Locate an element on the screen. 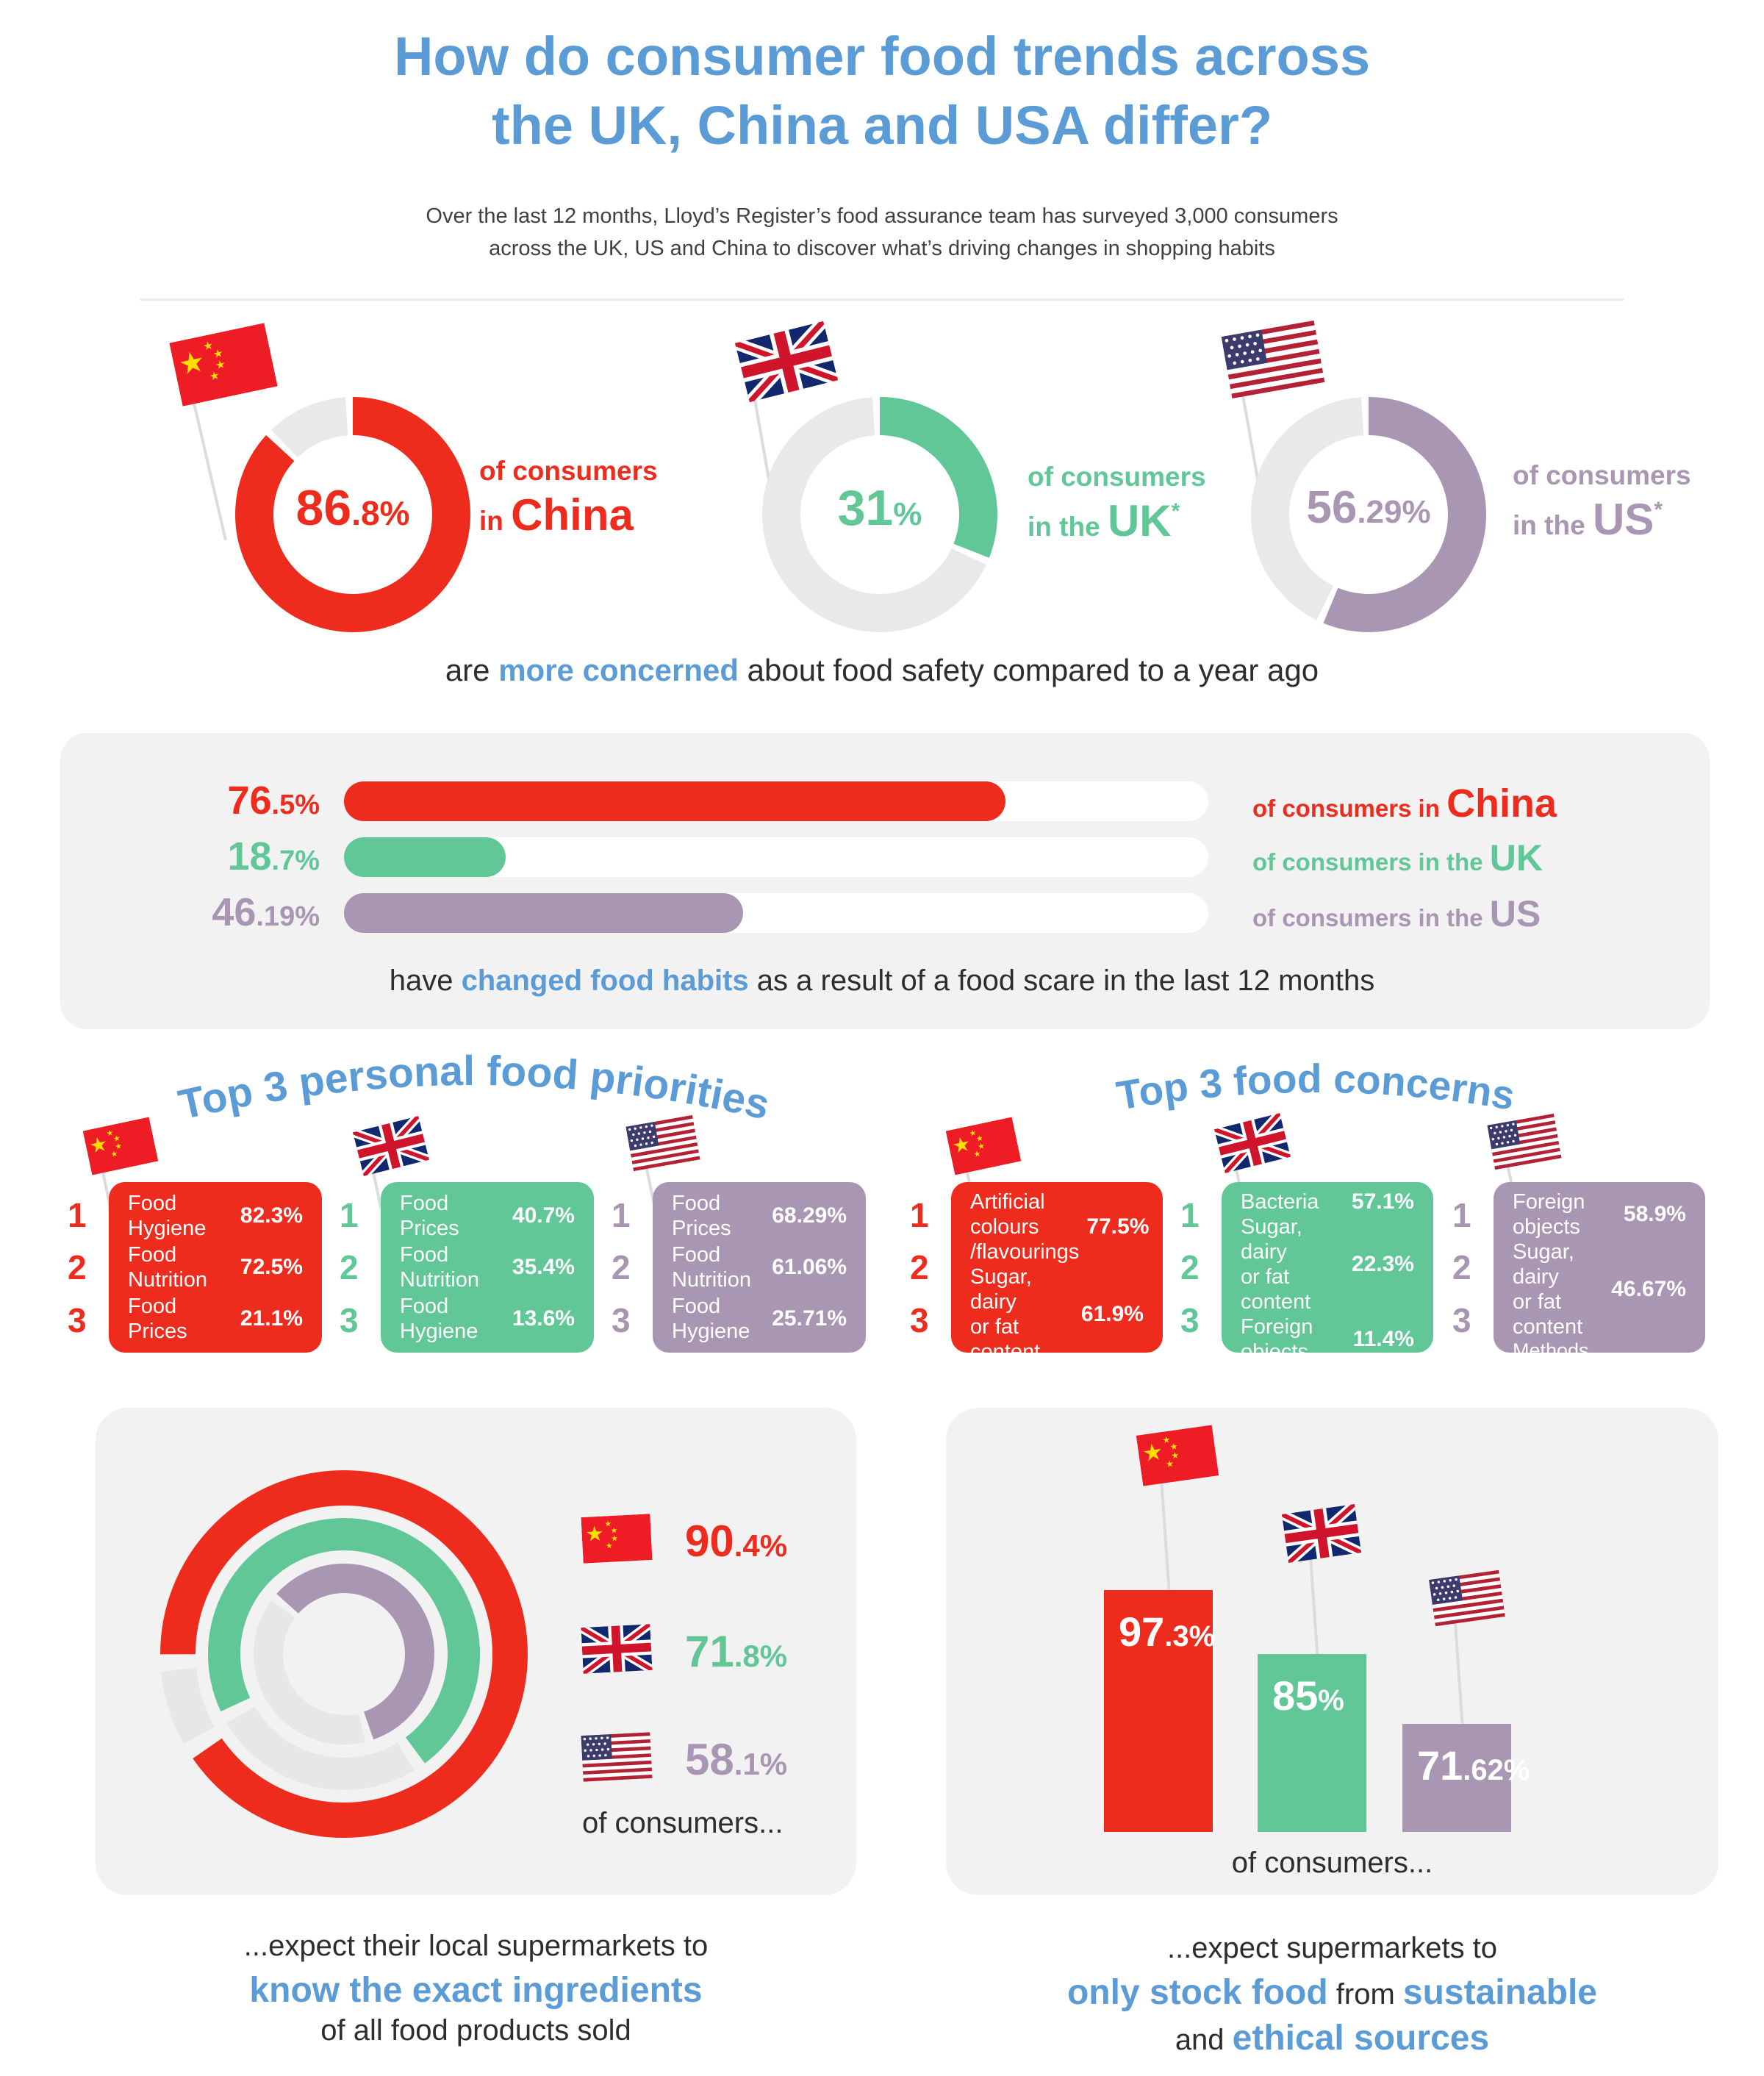 The height and width of the screenshot is (2076, 1764). bar-us-flag-icon is located at coordinates (1467, 1598).